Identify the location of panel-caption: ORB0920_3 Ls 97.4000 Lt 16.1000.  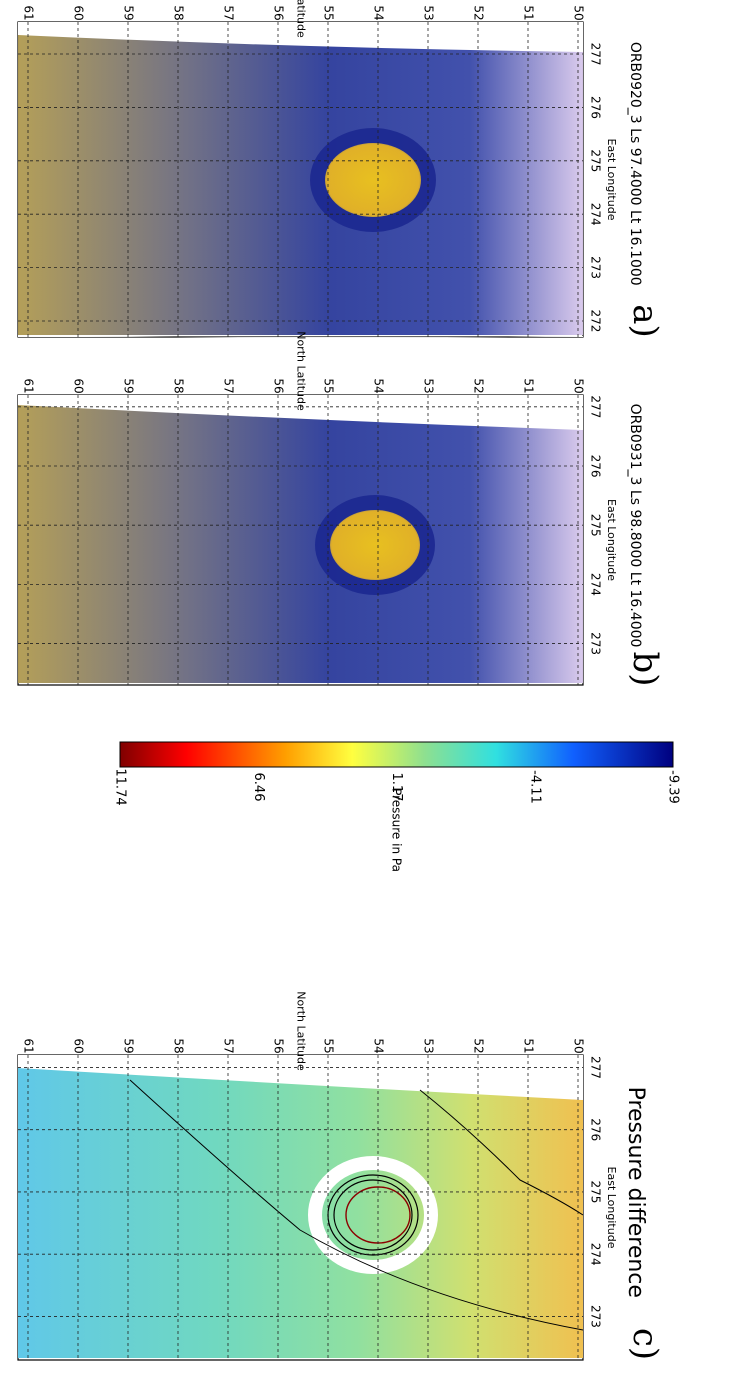
(635, 164).